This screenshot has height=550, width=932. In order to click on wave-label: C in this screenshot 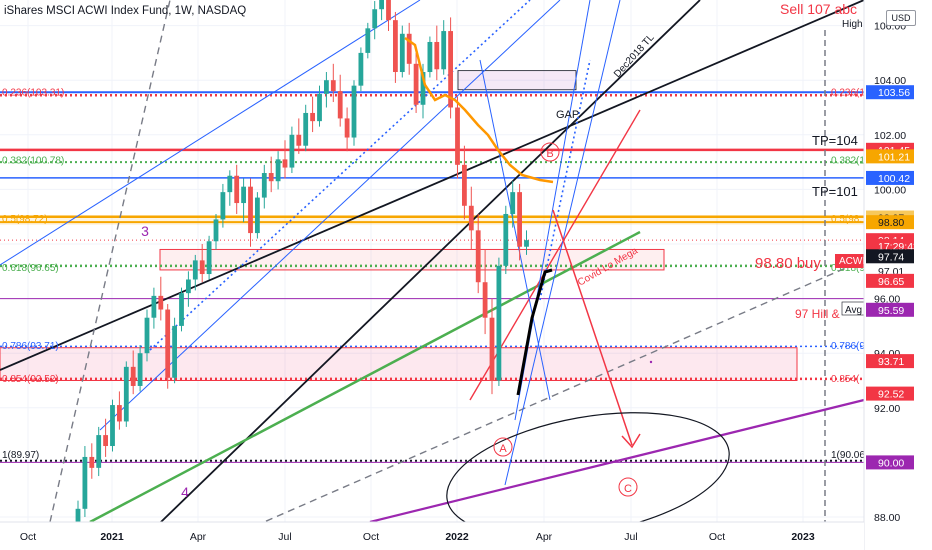, I will do `click(628, 489)`.